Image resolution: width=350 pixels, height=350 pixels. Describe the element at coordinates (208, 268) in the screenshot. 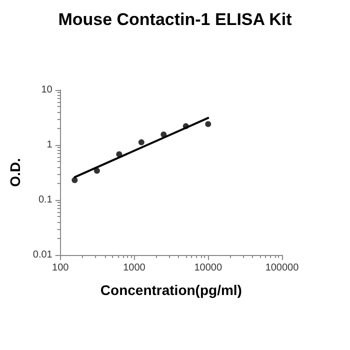

I see `x-tick-label: 10000` at that location.